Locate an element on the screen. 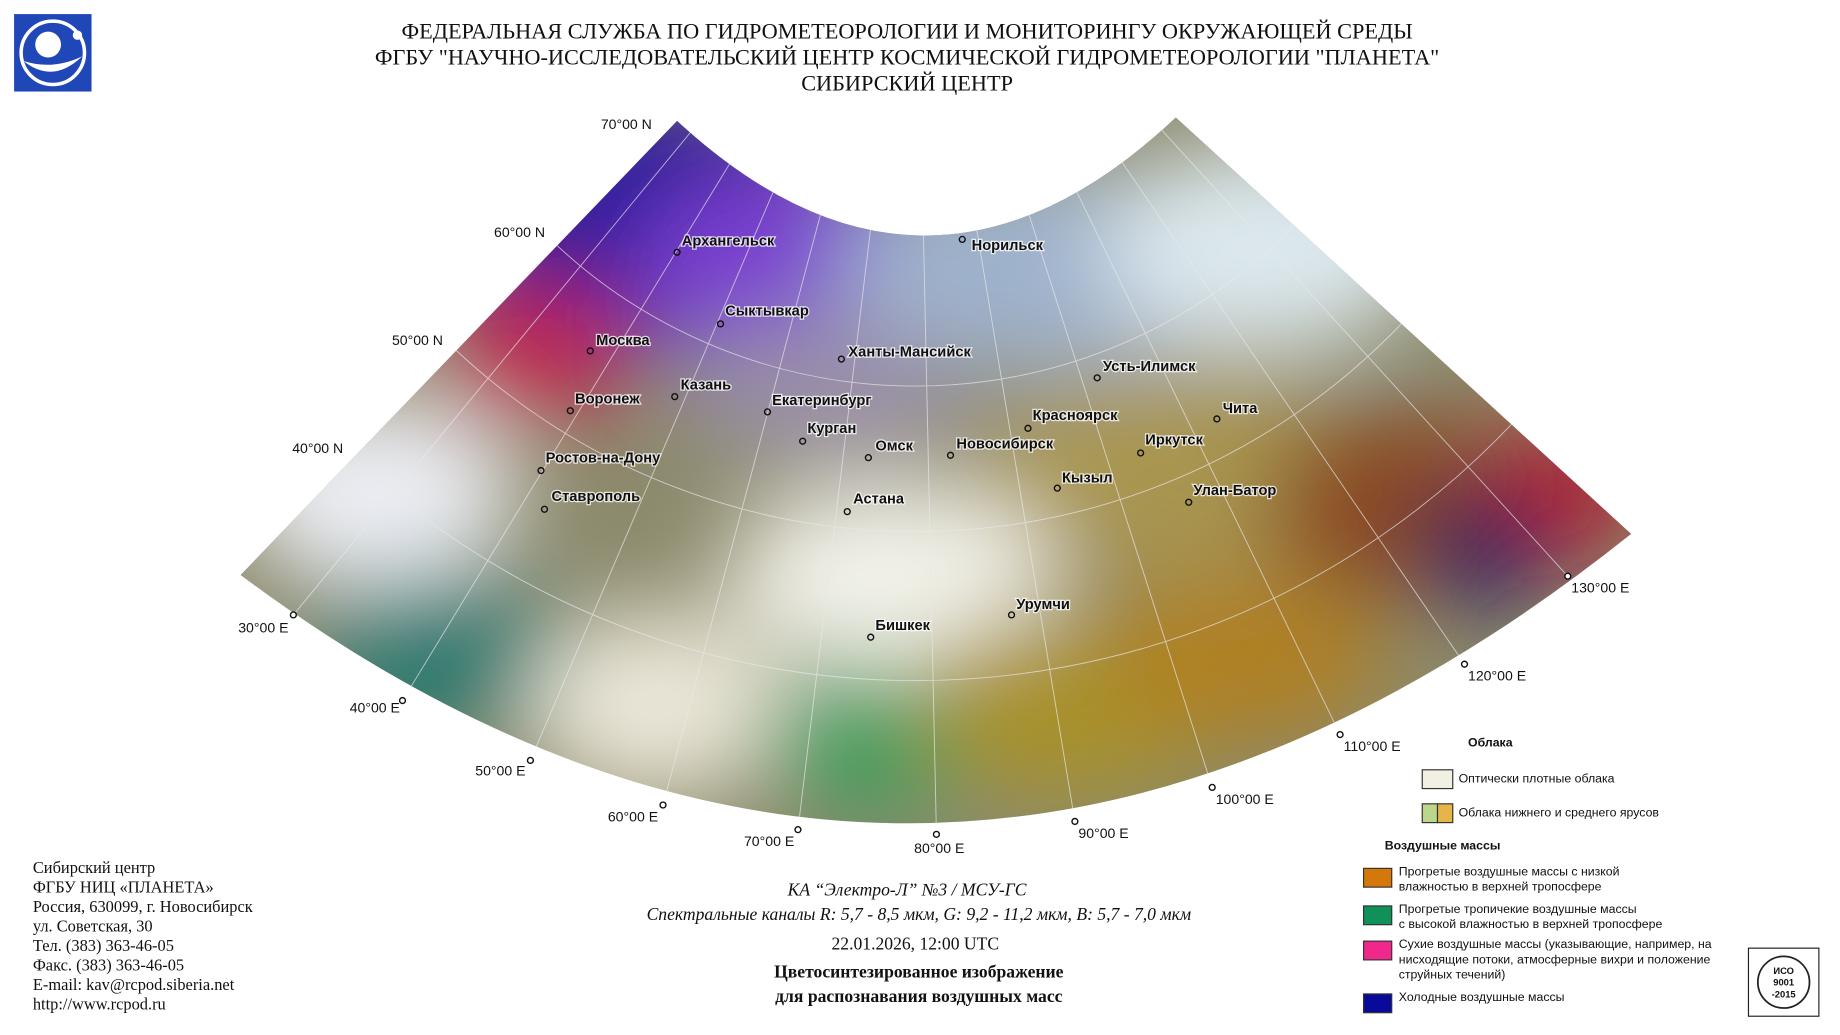 Image resolution: width=1840 pixels, height=1035 pixels. city-label: Ростов-на-Дону is located at coordinates (603, 458).